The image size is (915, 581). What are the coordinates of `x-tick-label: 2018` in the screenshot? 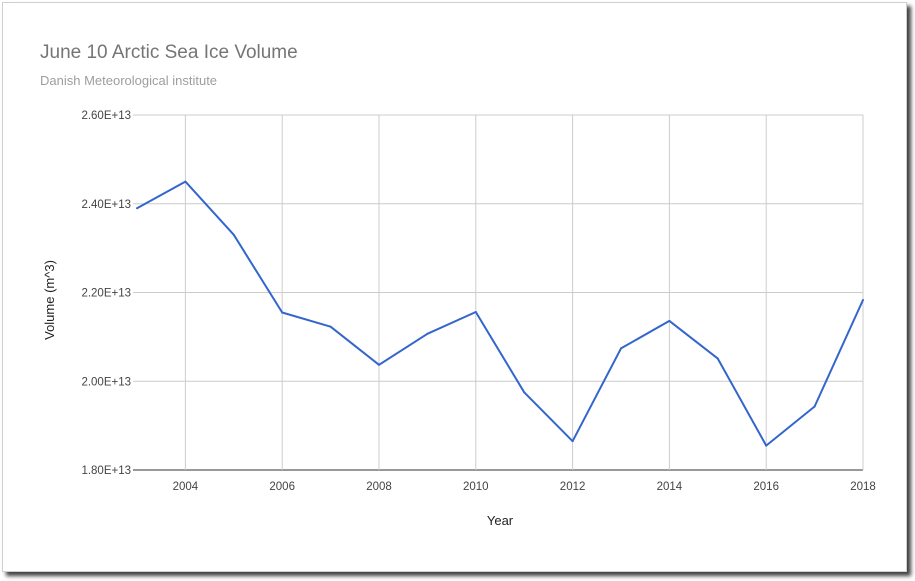 It's located at (863, 487).